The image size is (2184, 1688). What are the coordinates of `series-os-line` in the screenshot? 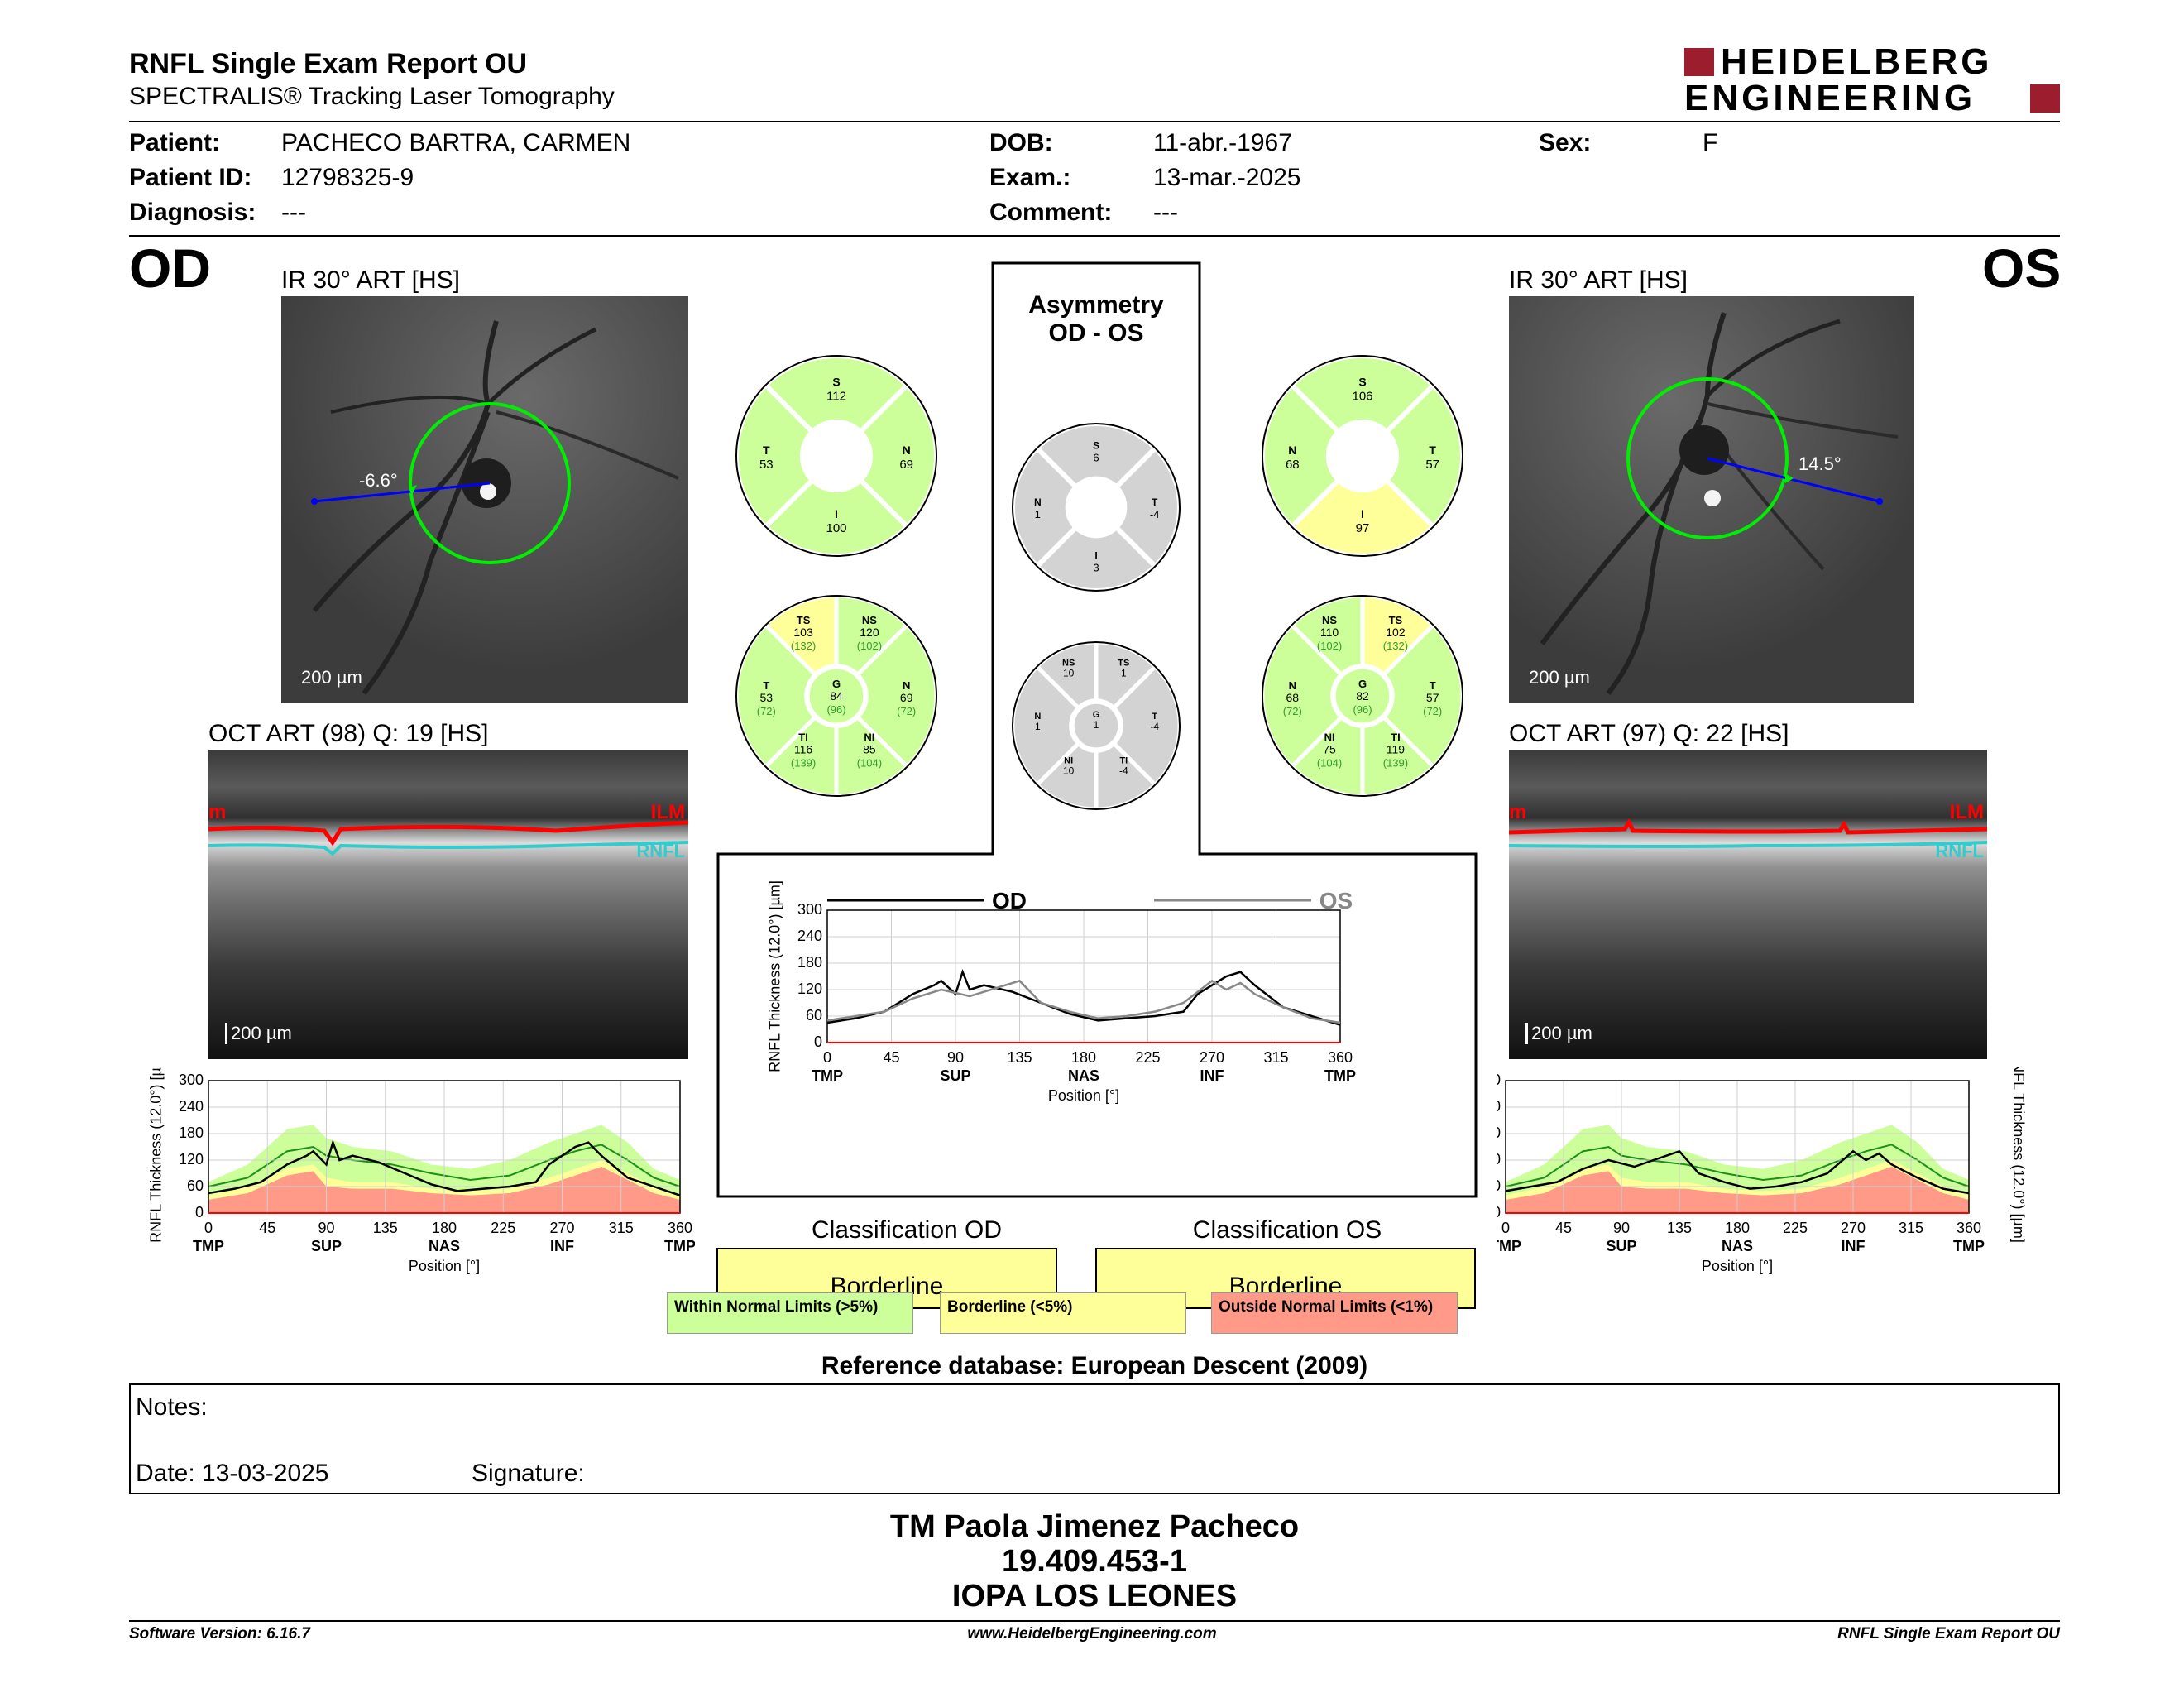 It's located at (1083, 1001).